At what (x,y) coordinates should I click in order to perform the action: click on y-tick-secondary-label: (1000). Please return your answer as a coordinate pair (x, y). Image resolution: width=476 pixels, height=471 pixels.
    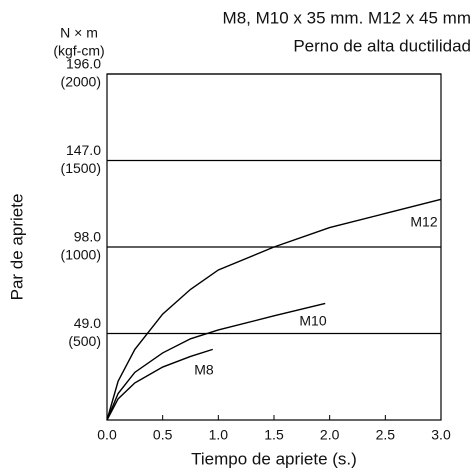
    Looking at the image, I should click on (81, 255).